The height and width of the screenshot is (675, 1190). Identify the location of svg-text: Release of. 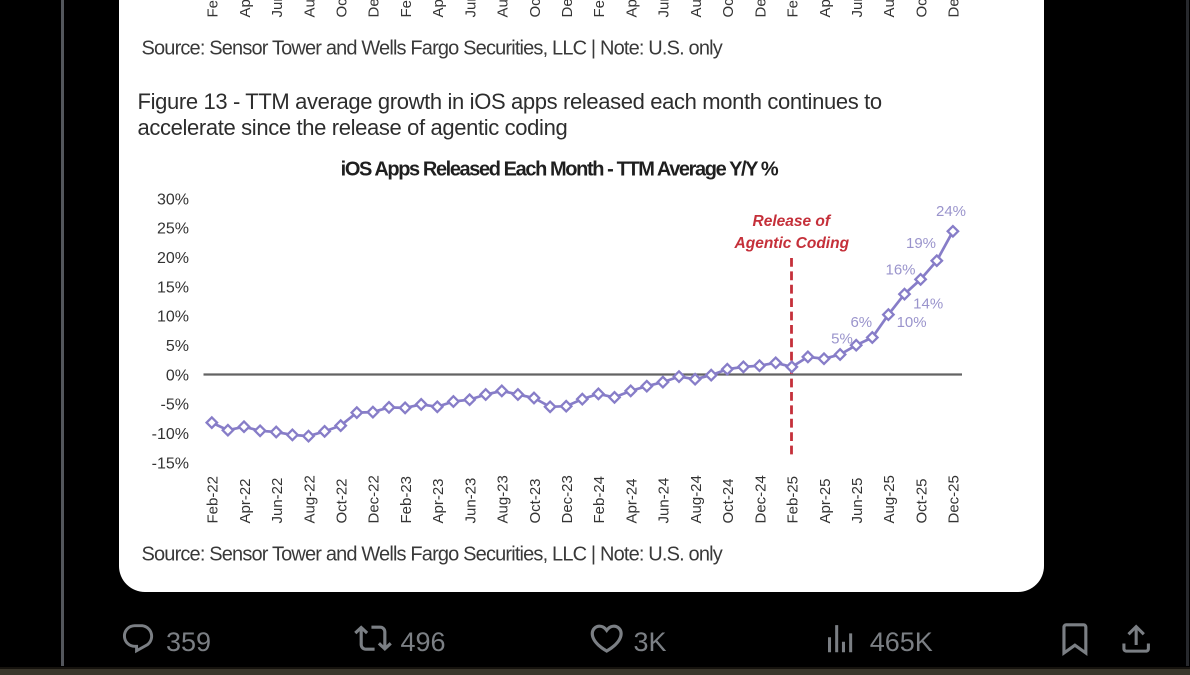
(792, 221).